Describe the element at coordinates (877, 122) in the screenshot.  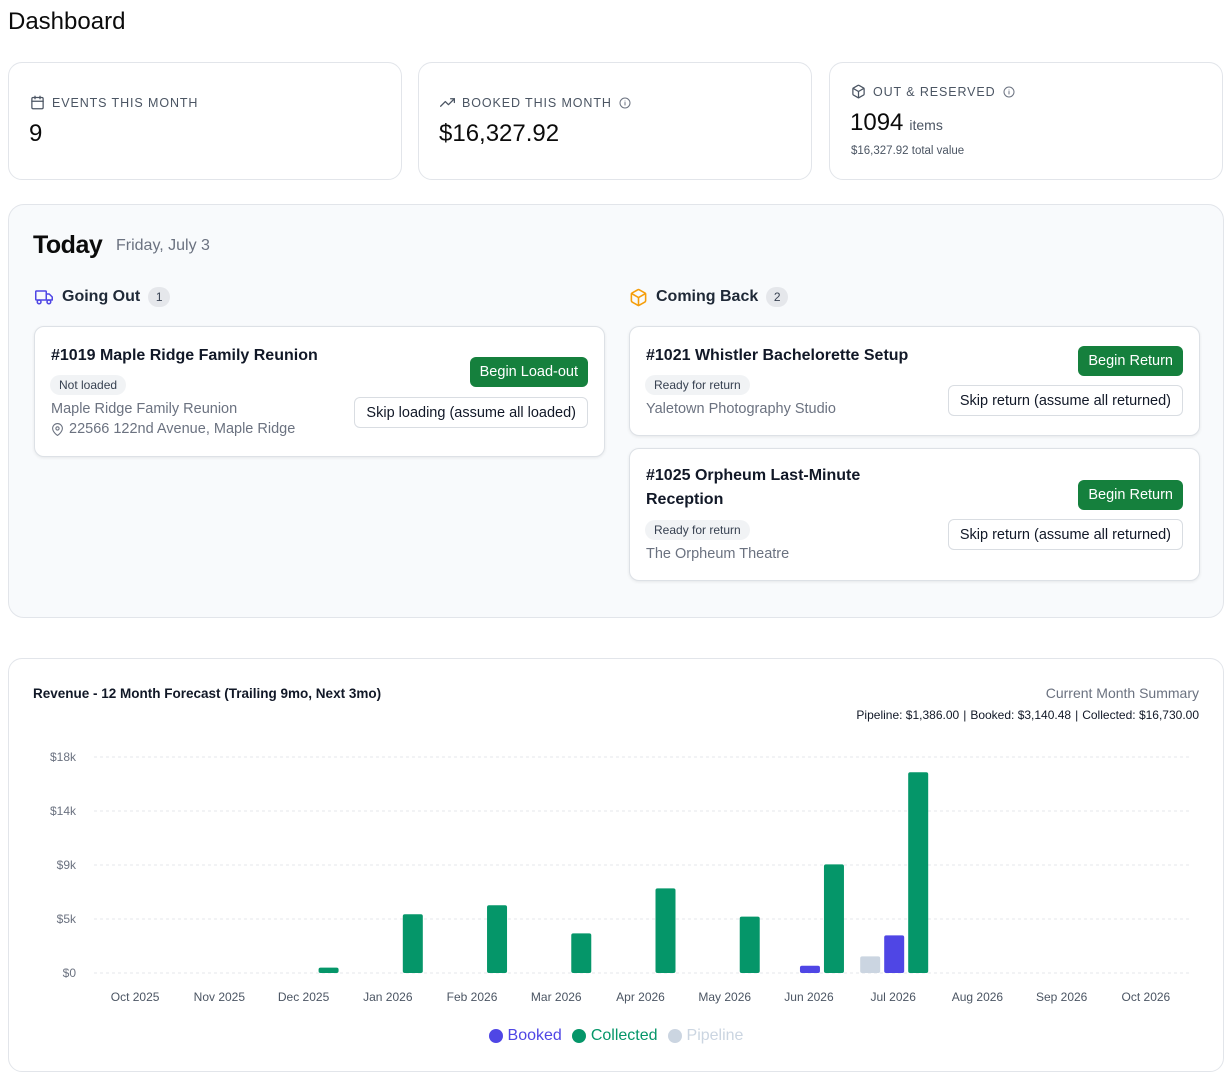
I see `out-reserved-value: 1094` at that location.